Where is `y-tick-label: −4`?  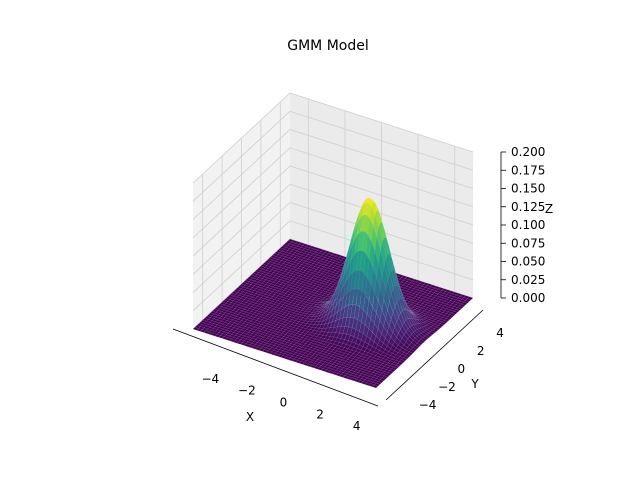
y-tick-label: −4 is located at coordinates (428, 405).